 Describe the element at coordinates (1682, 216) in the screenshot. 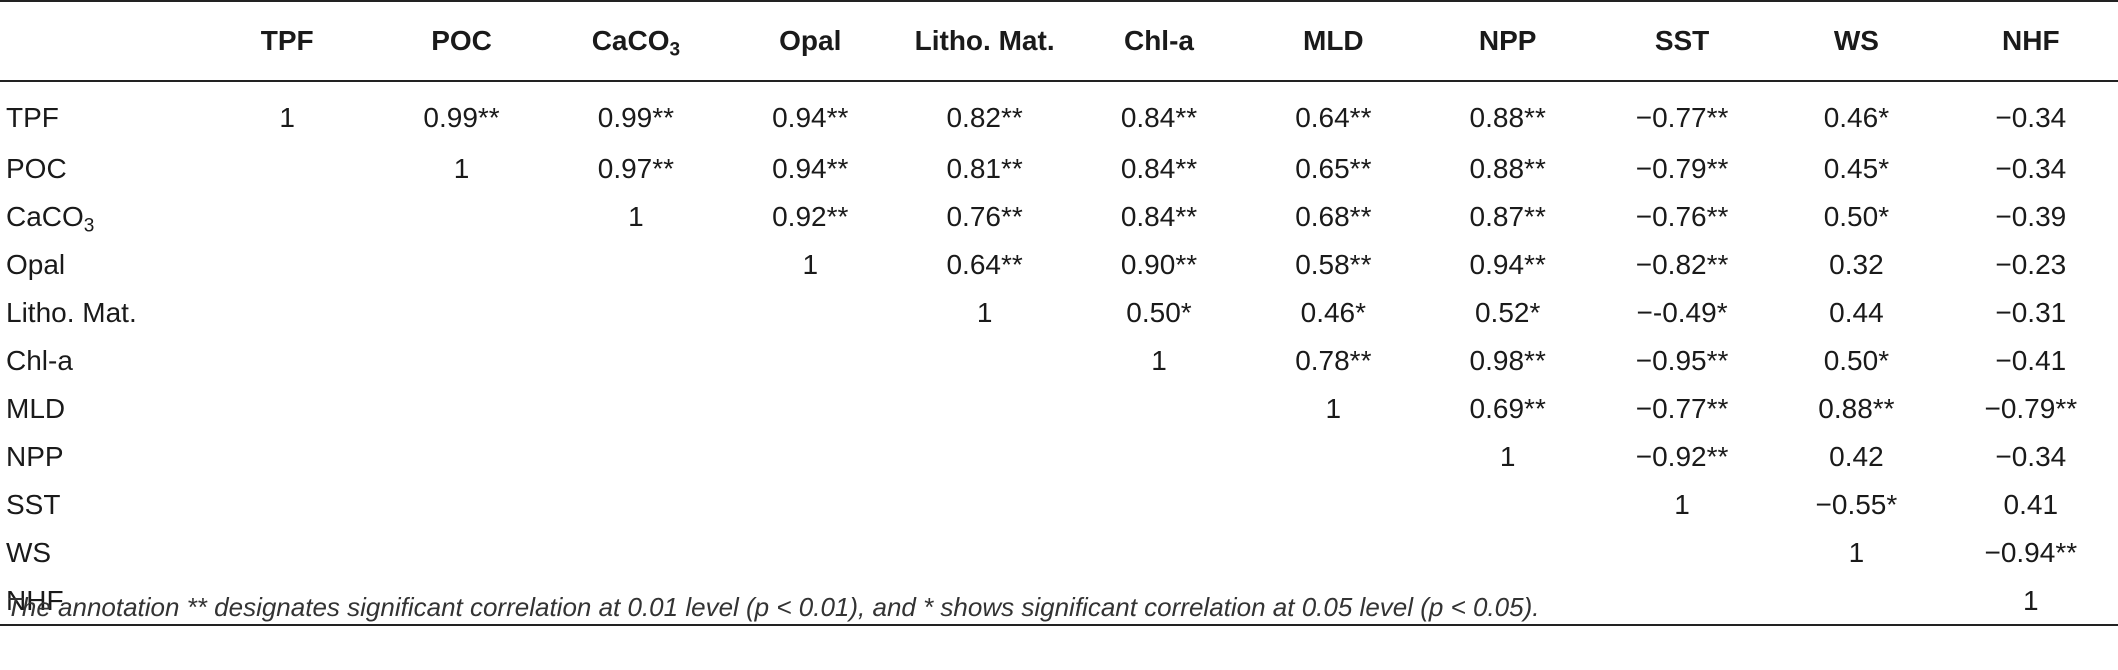

I see `table-cell: −0.76**` at that location.